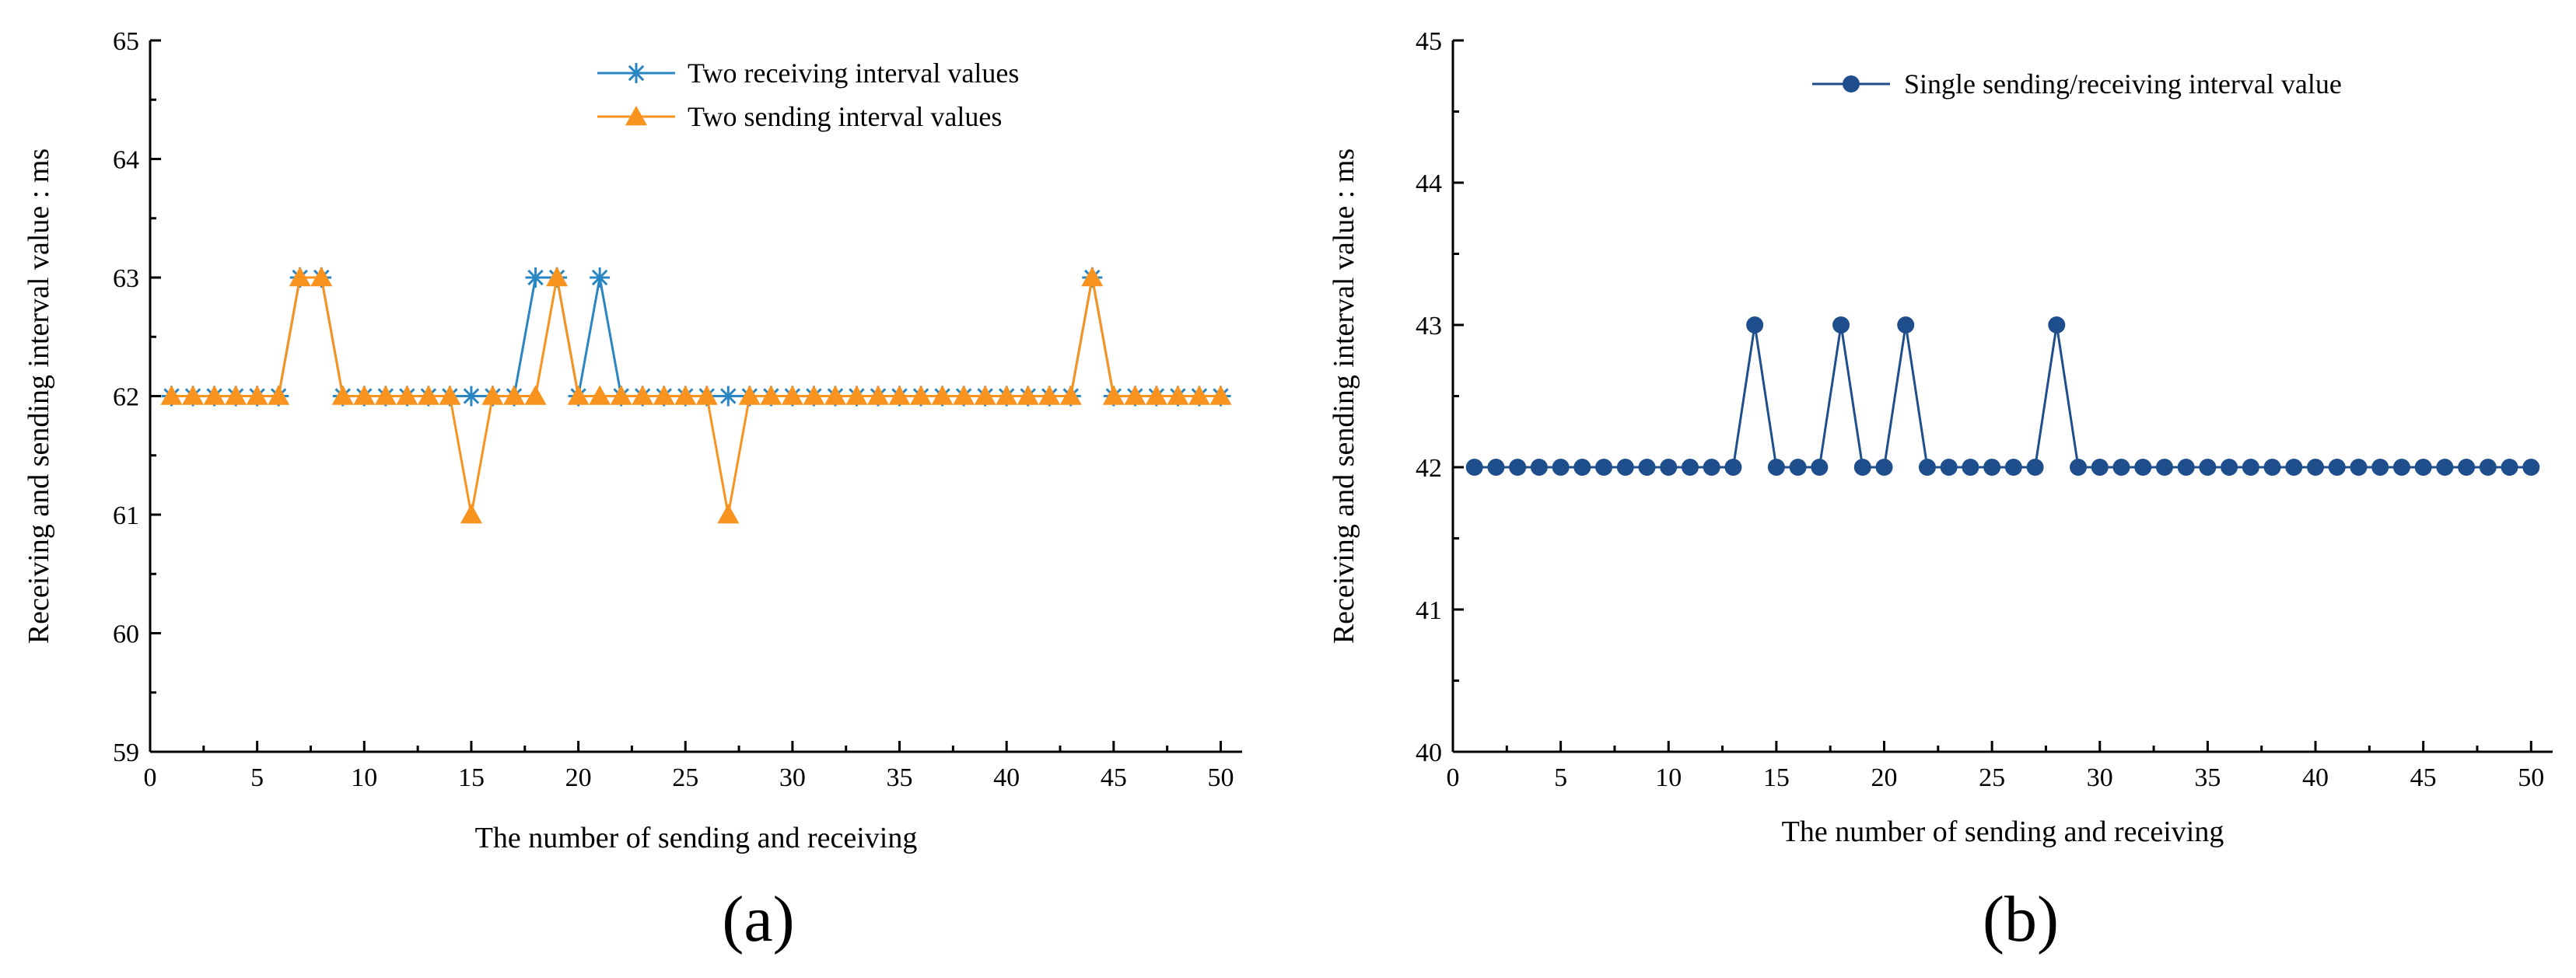 The width and height of the screenshot is (2576, 978). What do you see at coordinates (364, 777) in the screenshot?
I see `x-tick-label: 10` at bounding box center [364, 777].